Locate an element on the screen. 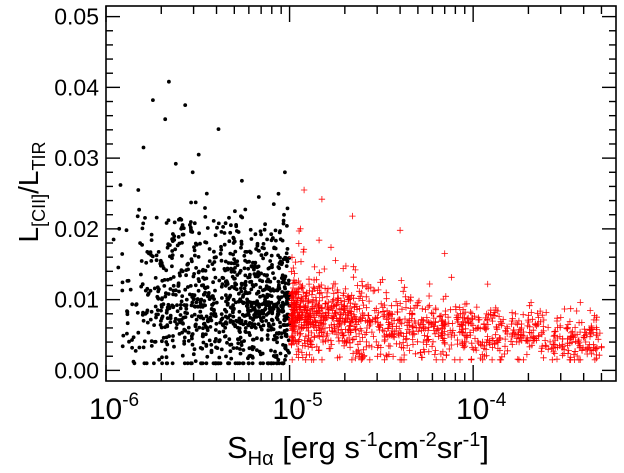 The image size is (624, 473). x-tick-label-exponent: -6 is located at coordinates (130, 400).